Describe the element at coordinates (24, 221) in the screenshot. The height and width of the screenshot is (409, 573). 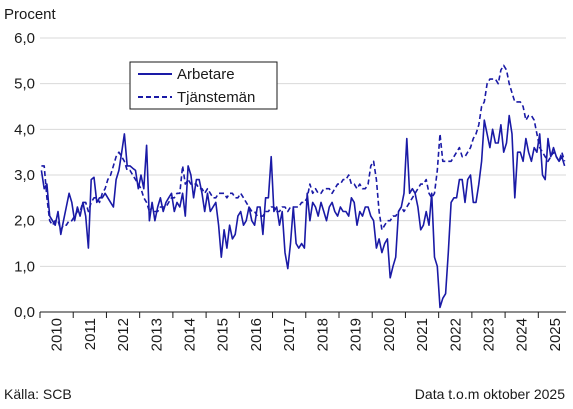
I see `y-tick-label: 2,0` at that location.